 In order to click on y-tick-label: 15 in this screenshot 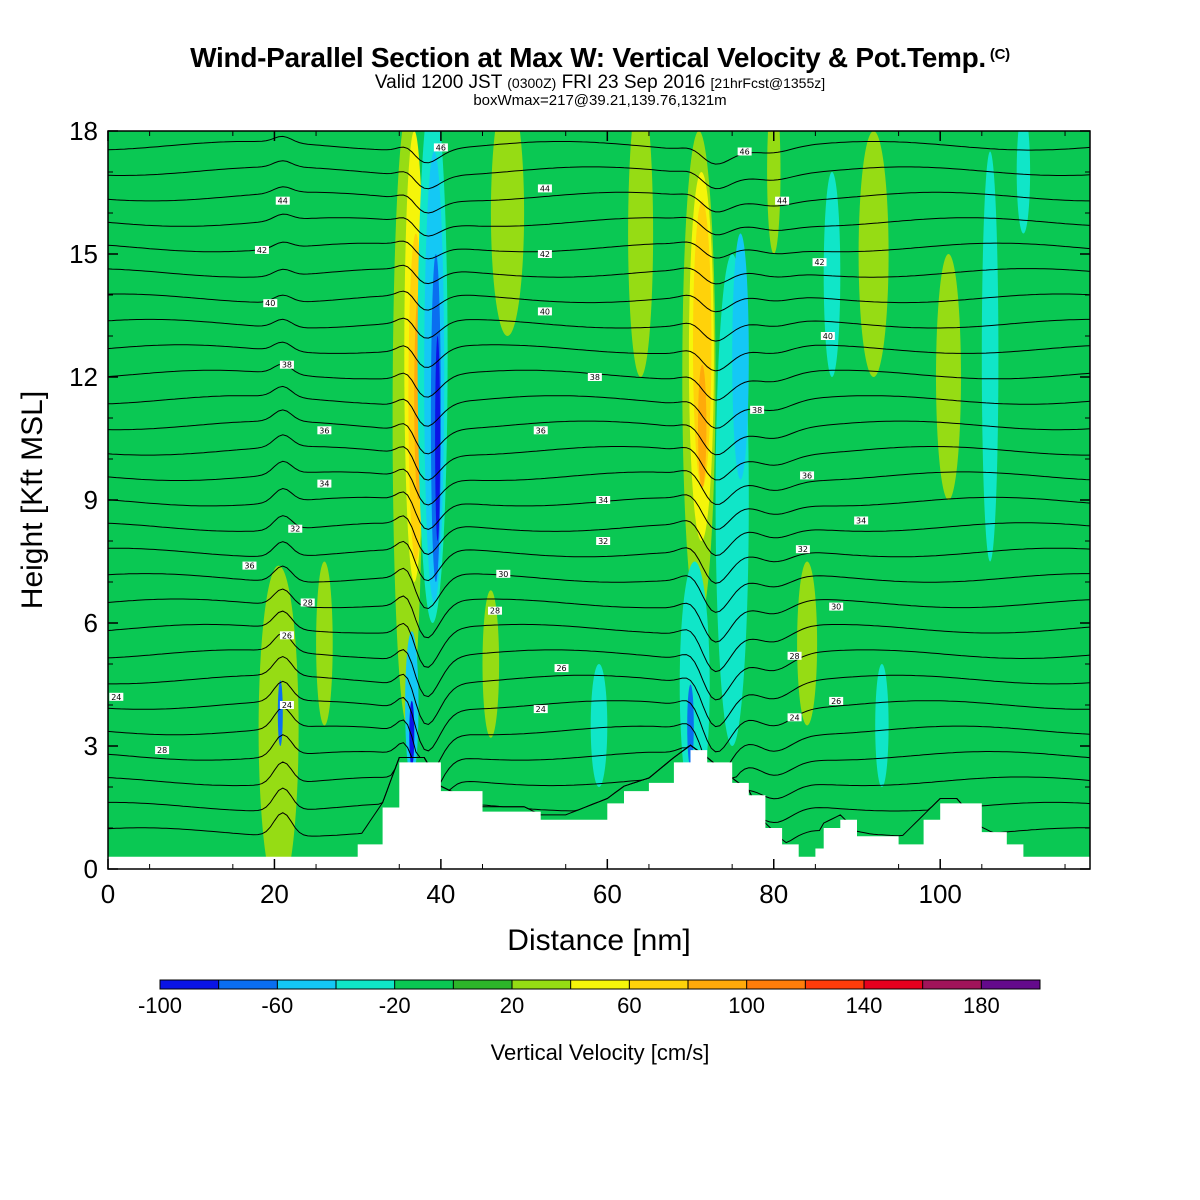, I will do `click(83, 254)`.